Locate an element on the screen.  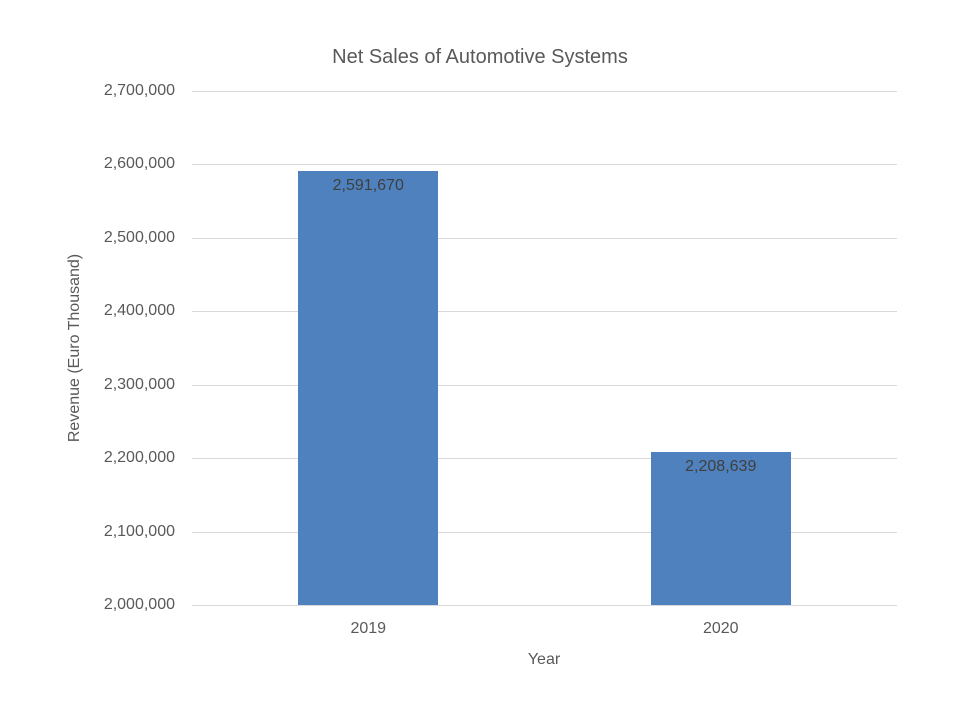
x-tick-label: 2019 is located at coordinates (368, 628).